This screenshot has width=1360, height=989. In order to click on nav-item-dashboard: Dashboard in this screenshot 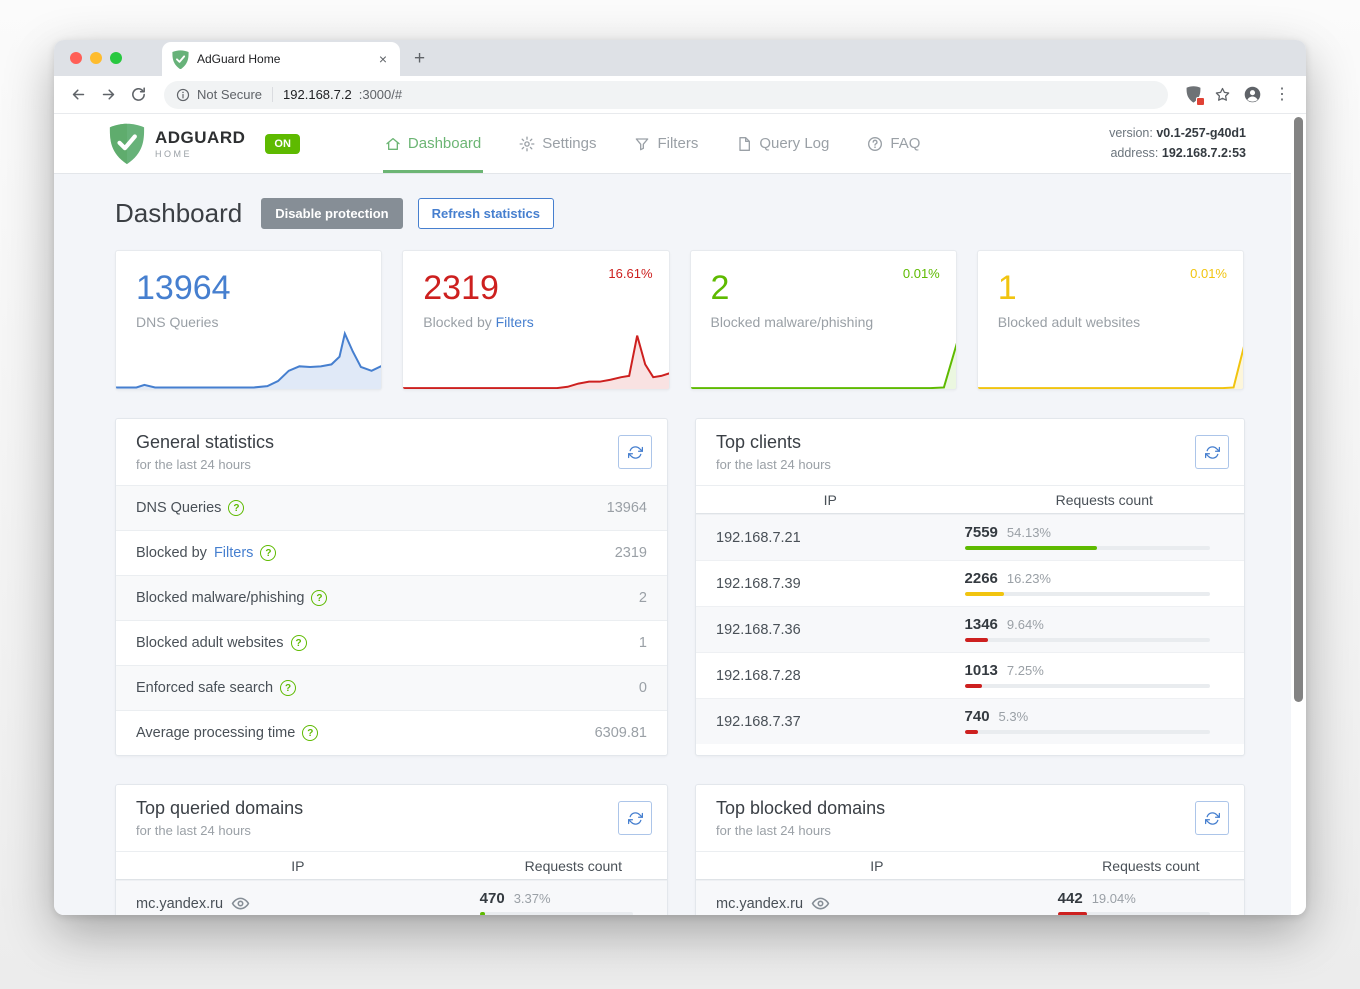, I will do `click(433, 143)`.